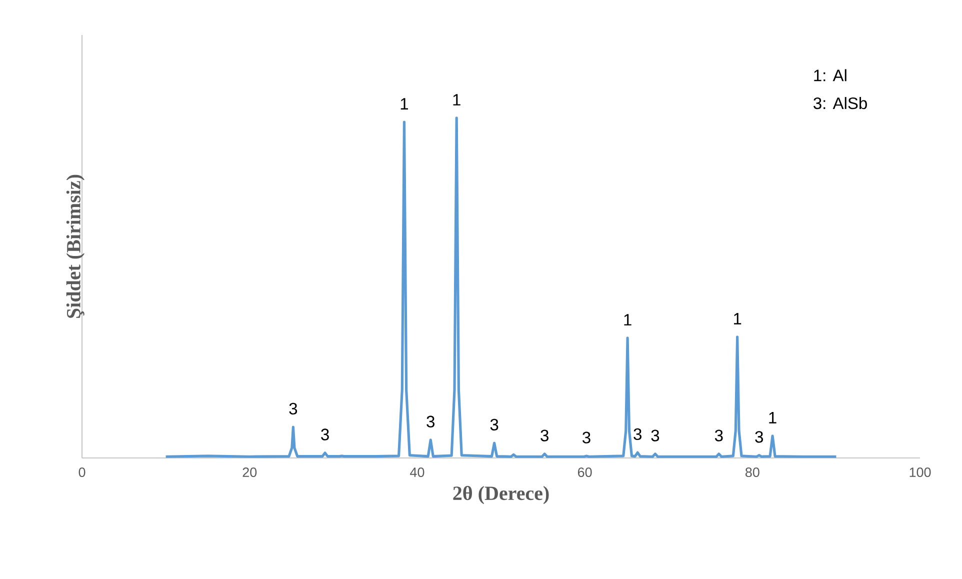 This screenshot has height=579, width=962. What do you see at coordinates (75, 246) in the screenshot?
I see `y-axis-title: Şiddet (Birimsiz)` at bounding box center [75, 246].